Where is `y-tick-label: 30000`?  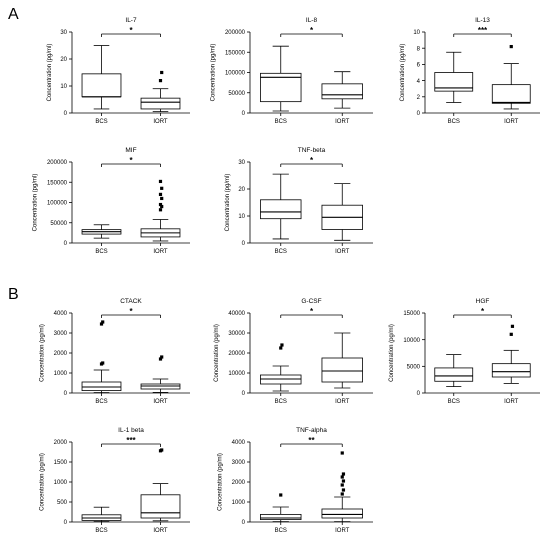
y-tick-label: 30000 is located at coordinates (236, 334).